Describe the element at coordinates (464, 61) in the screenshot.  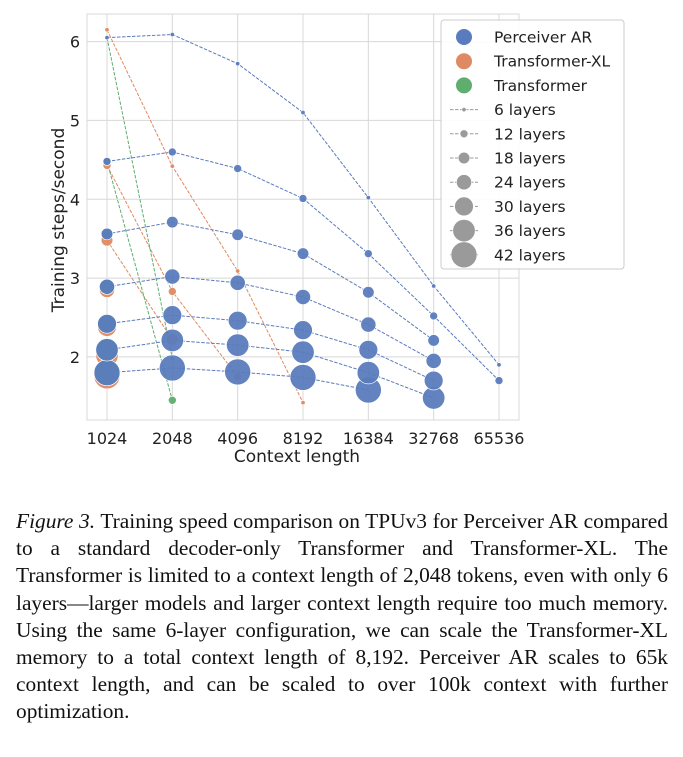
I see `legend-marker-transformer-xl` at that location.